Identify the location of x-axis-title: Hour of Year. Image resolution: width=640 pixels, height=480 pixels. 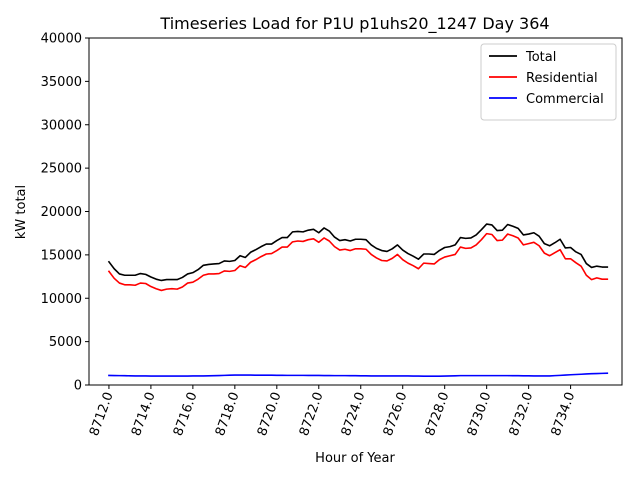
(355, 458).